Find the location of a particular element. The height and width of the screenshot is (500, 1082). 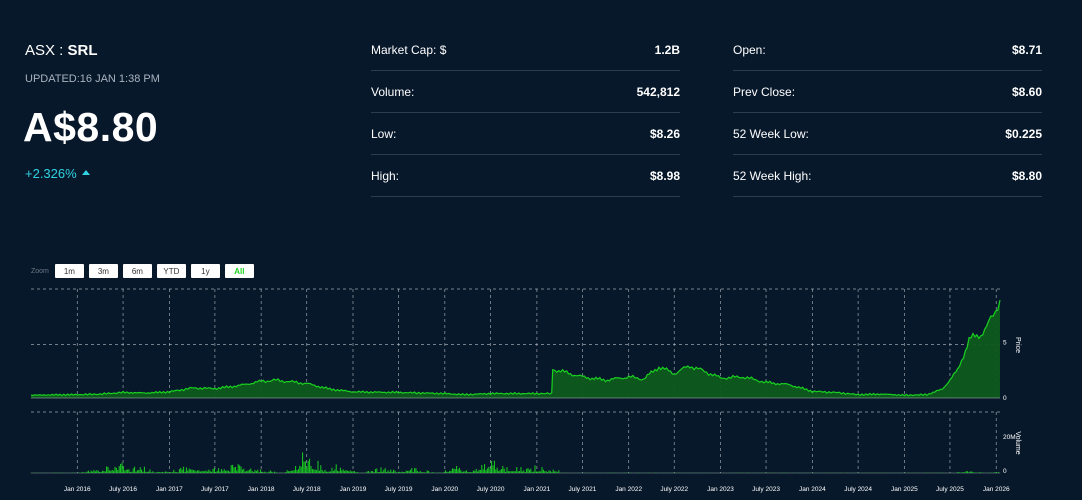

x-tick-label: Jan 2020 is located at coordinates (444, 489).